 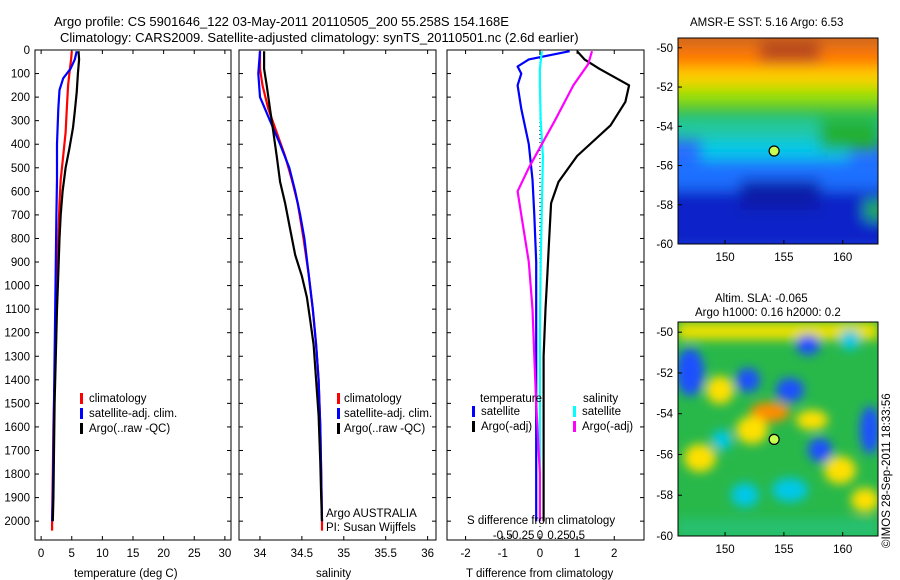 I want to click on legend-label-temp-satellite: satellite, so click(x=500, y=412).